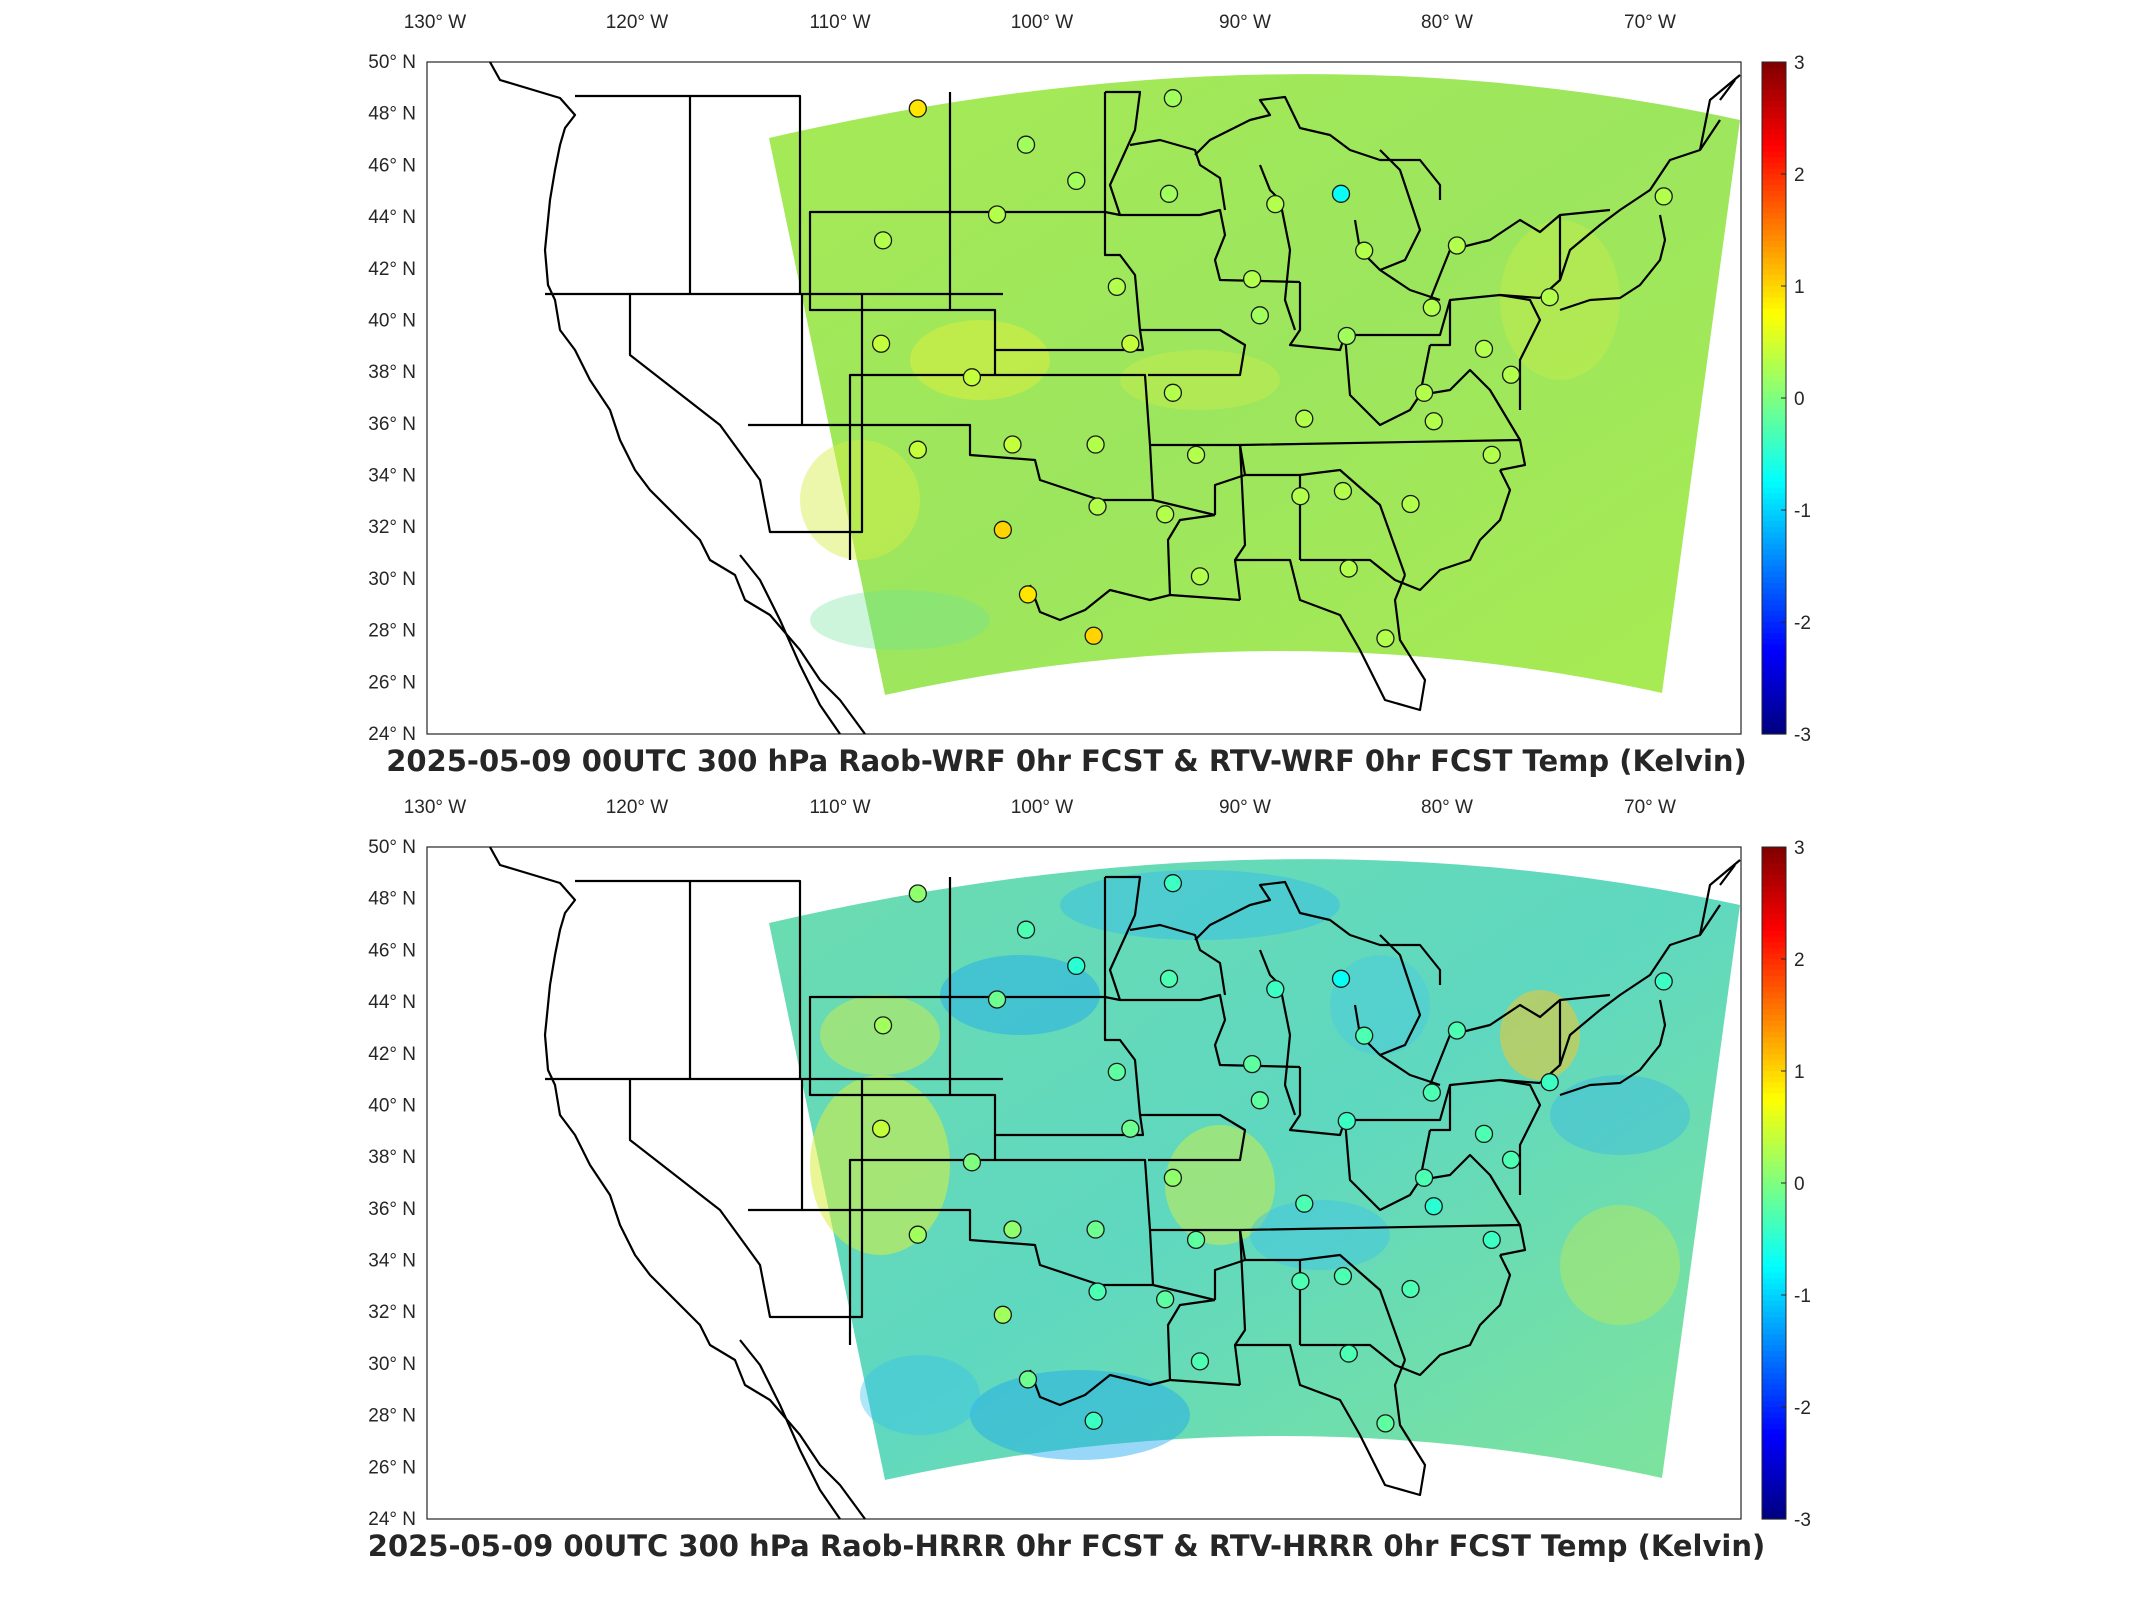 This screenshot has width=2133, height=1600. I want to click on lat-tick-label: 44° N, so click(392, 217).